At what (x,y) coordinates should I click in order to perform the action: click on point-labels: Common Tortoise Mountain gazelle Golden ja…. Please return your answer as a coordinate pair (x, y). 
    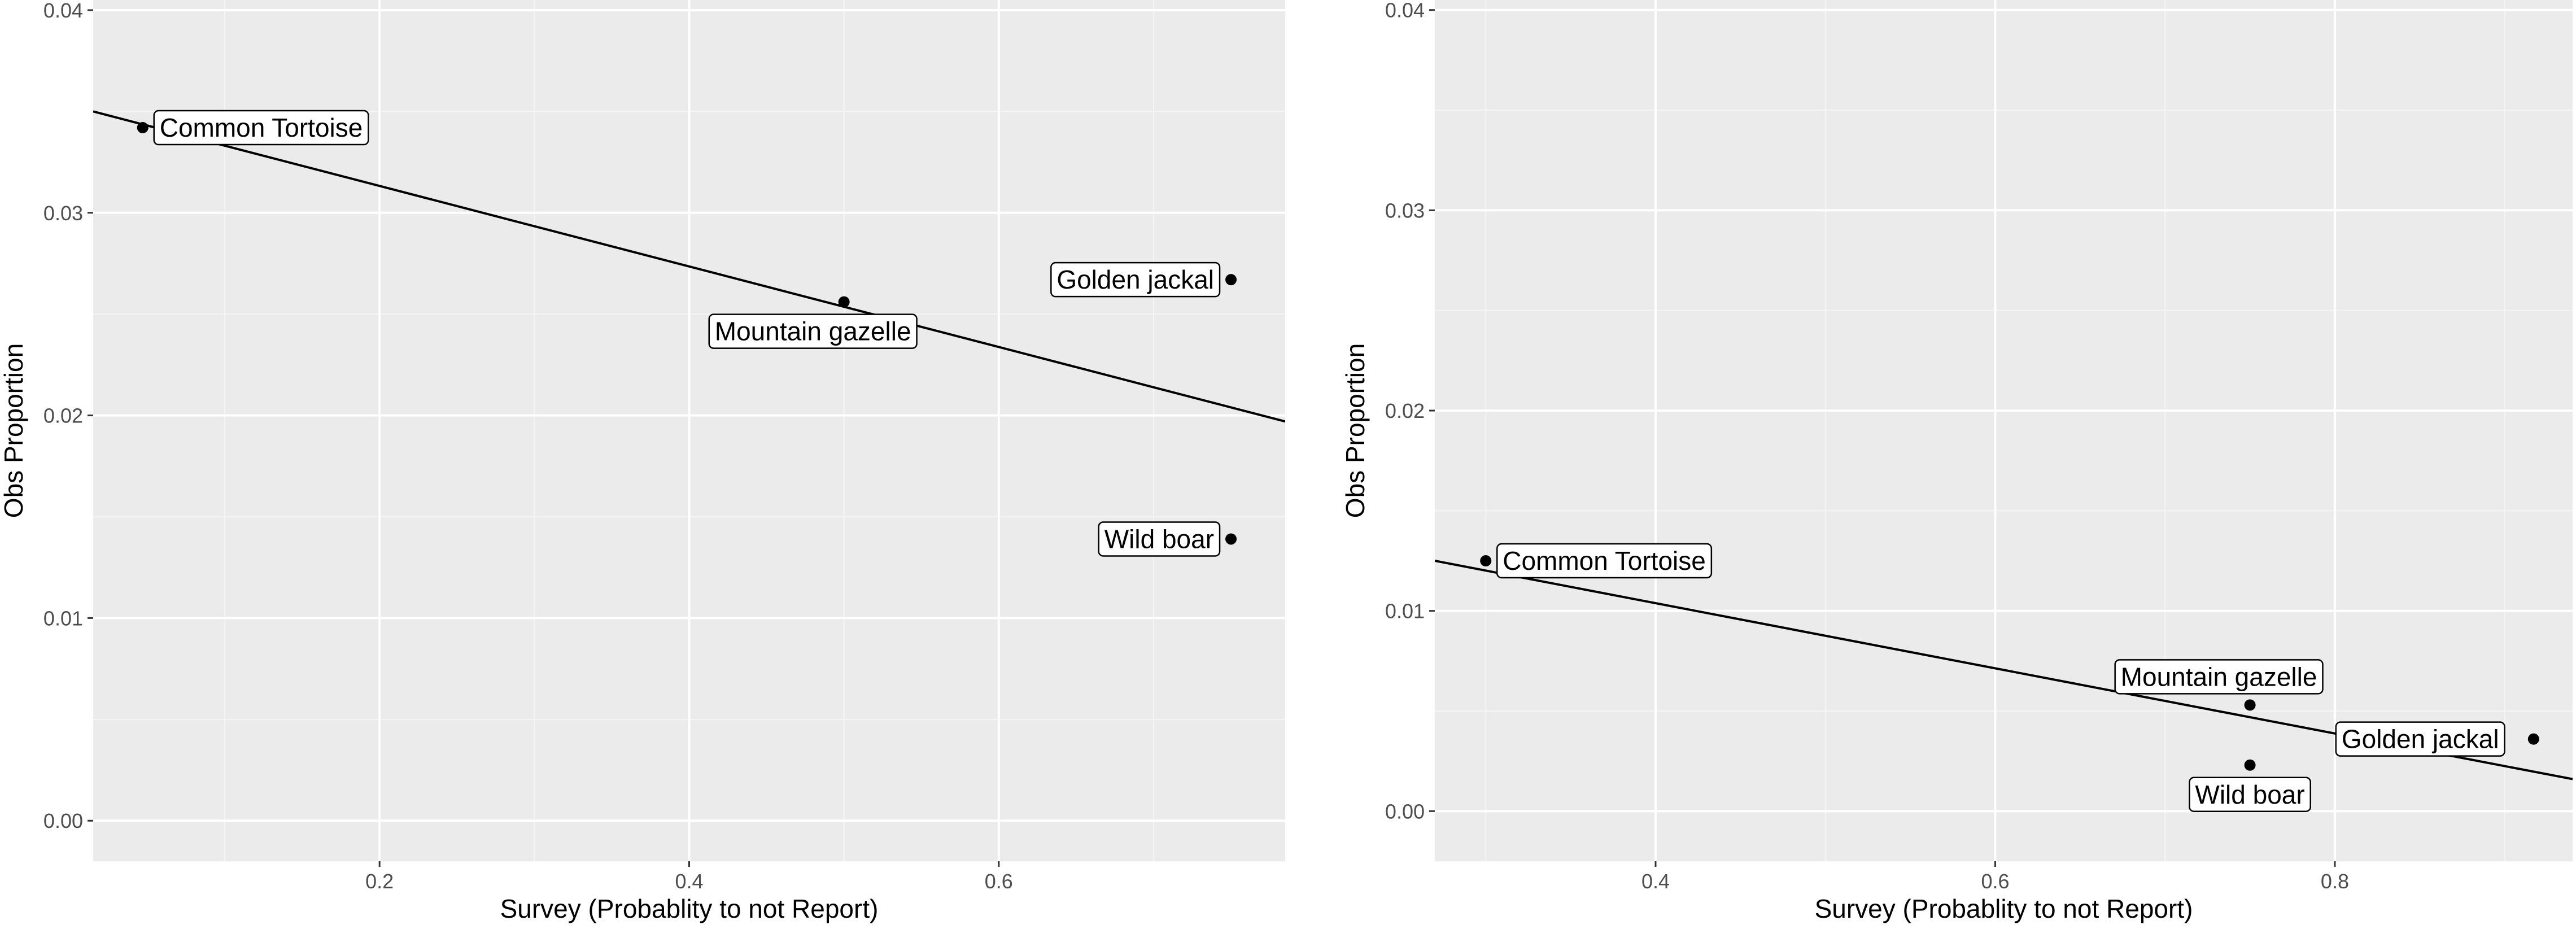
    Looking at the image, I should click on (2001, 678).